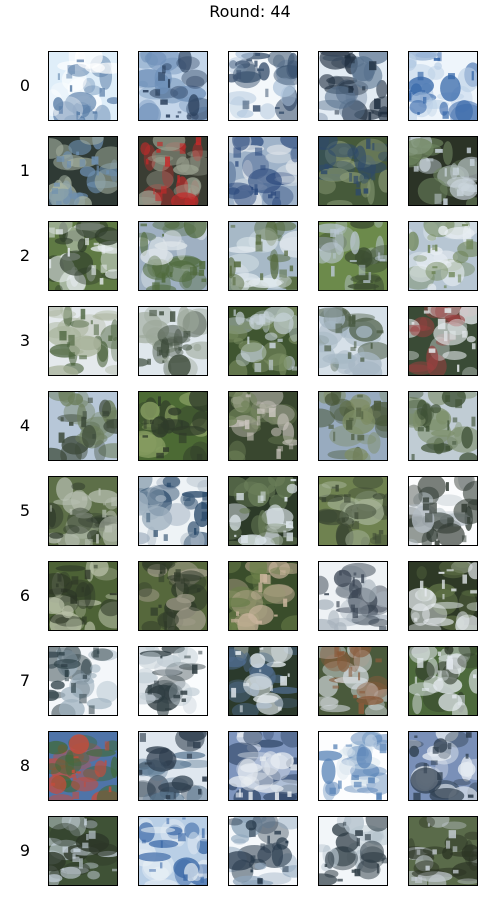  I want to click on row-label: 7, so click(25, 680).